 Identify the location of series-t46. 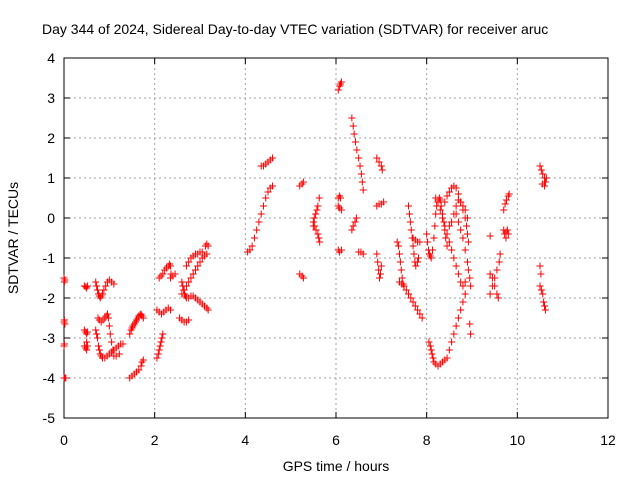
(490, 236).